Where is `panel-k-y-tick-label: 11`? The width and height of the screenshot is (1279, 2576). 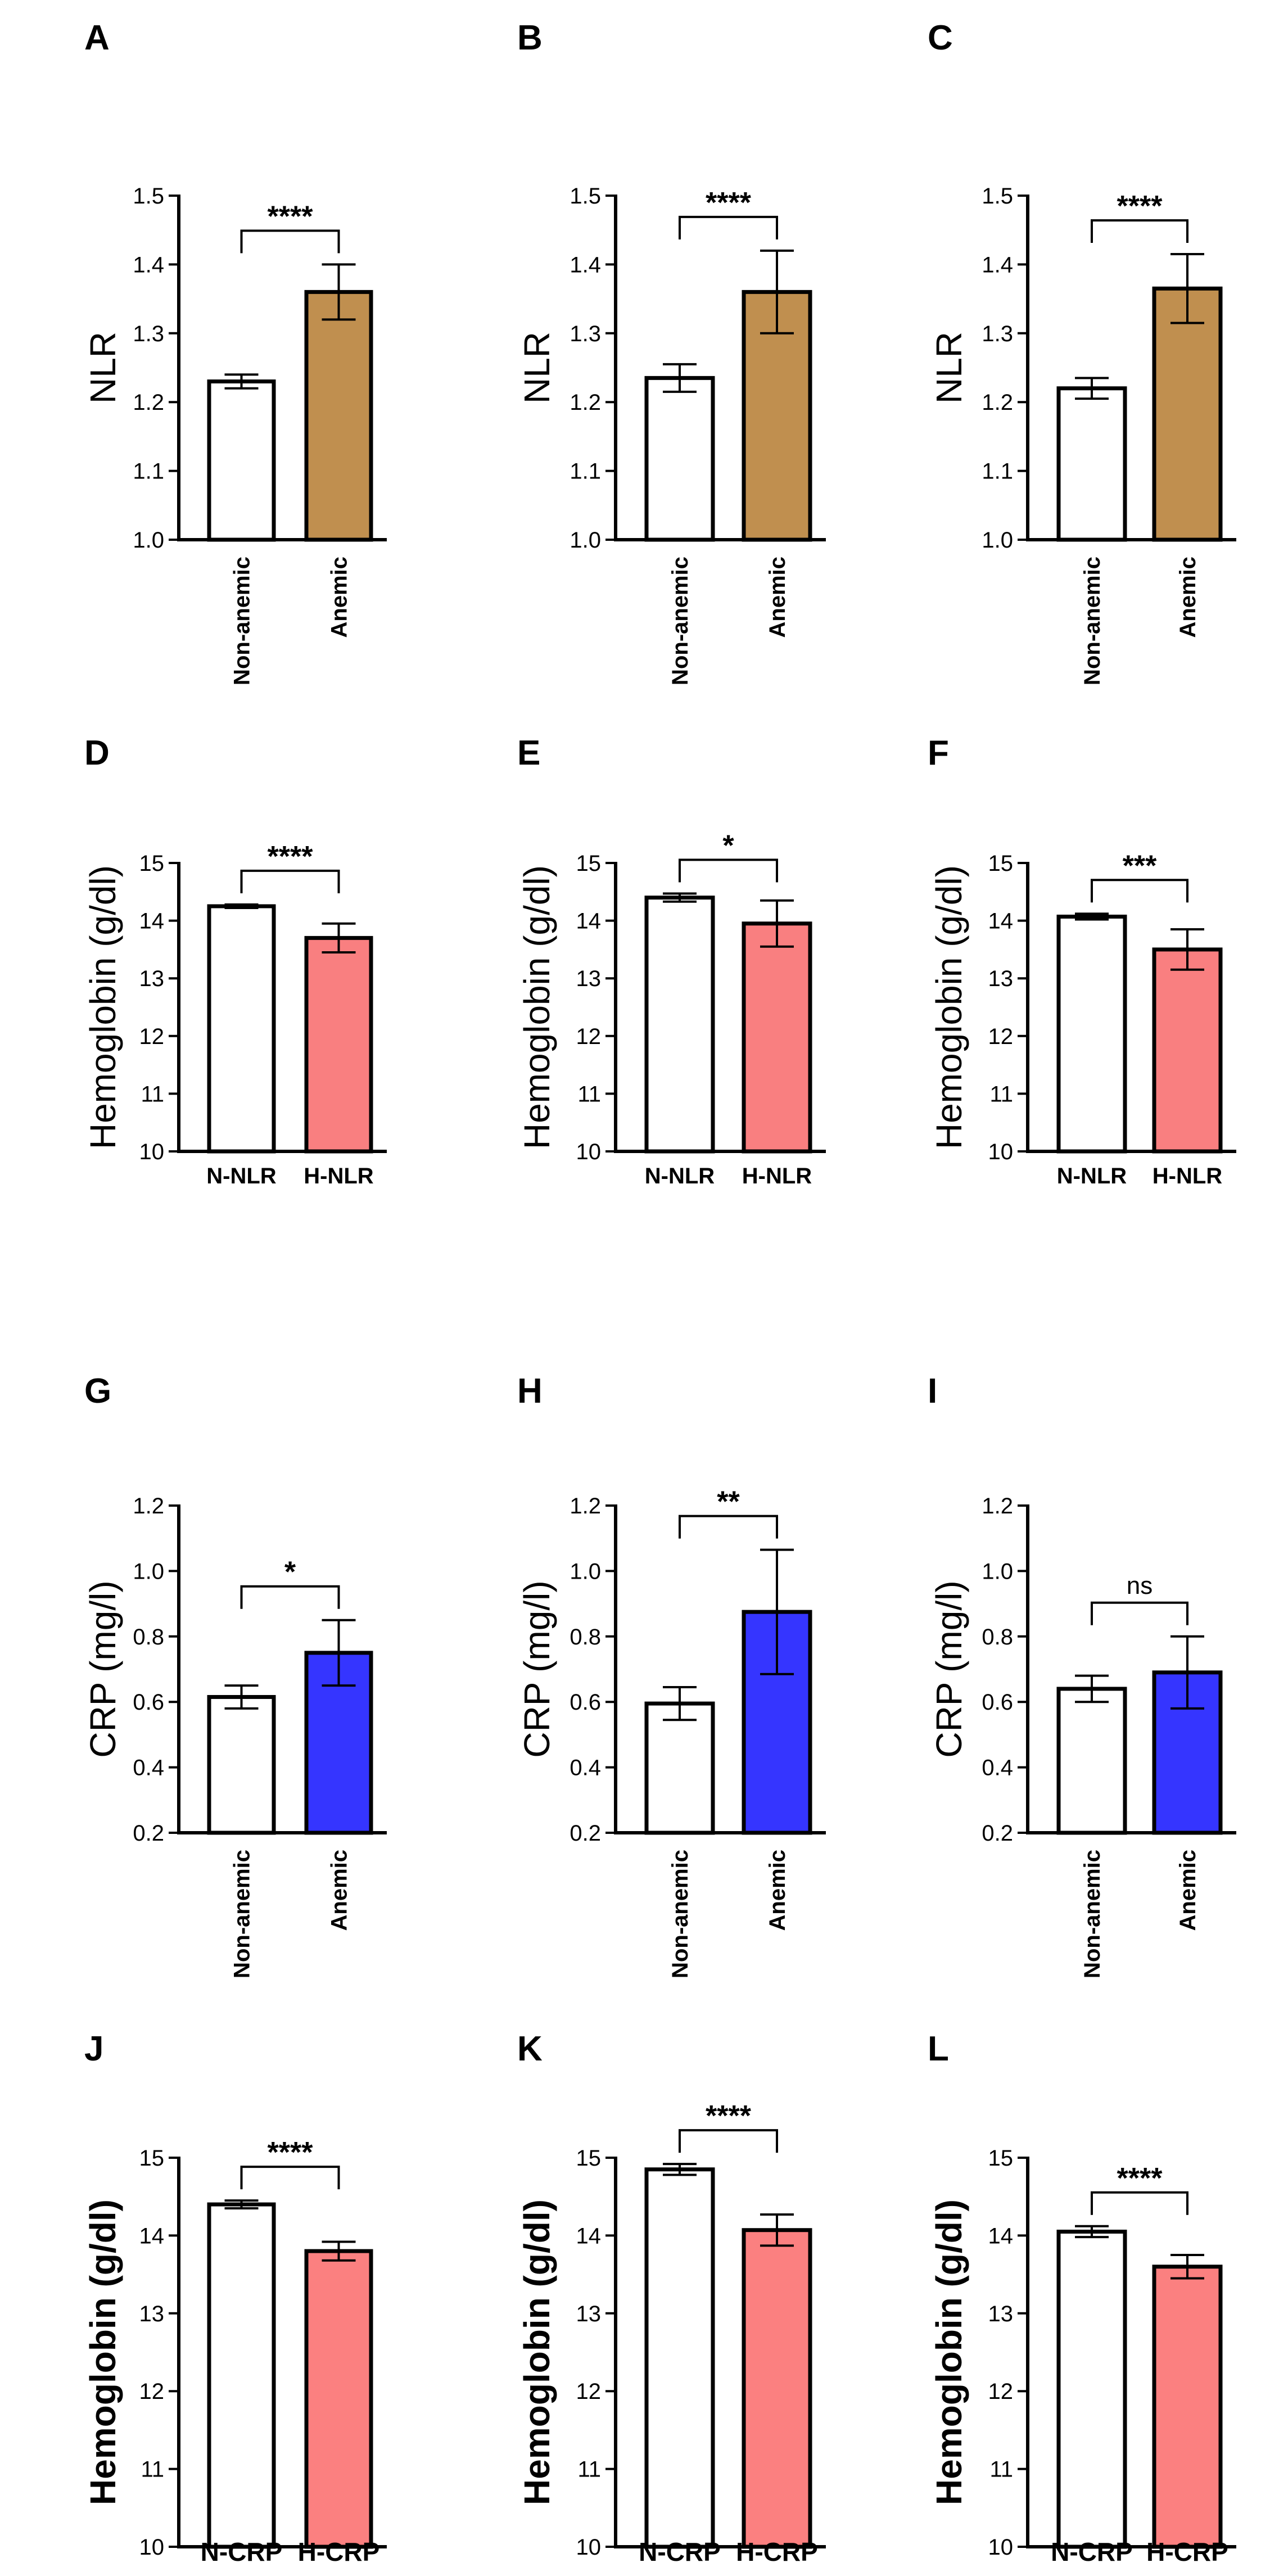
panel-k-y-tick-label: 11 is located at coordinates (589, 2469).